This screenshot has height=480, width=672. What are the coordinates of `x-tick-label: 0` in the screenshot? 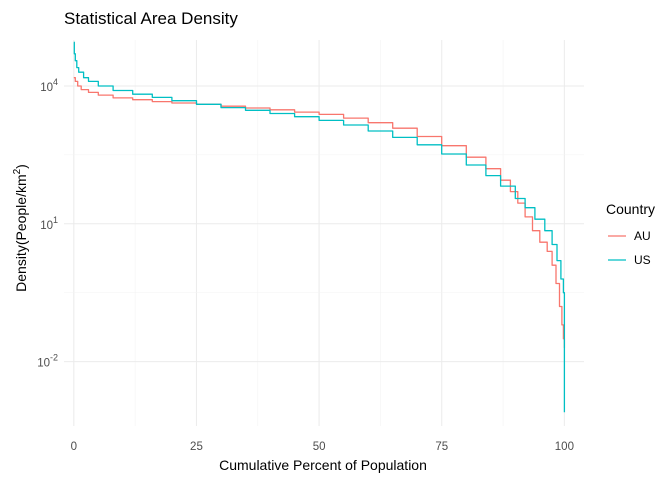 It's located at (74, 447).